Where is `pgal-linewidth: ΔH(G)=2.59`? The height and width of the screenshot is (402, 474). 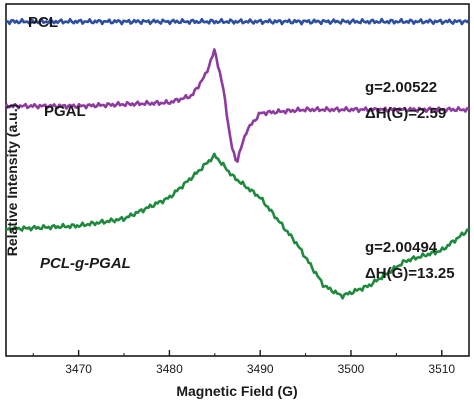 pgal-linewidth: ΔH(G)=2.59 is located at coordinates (405, 113).